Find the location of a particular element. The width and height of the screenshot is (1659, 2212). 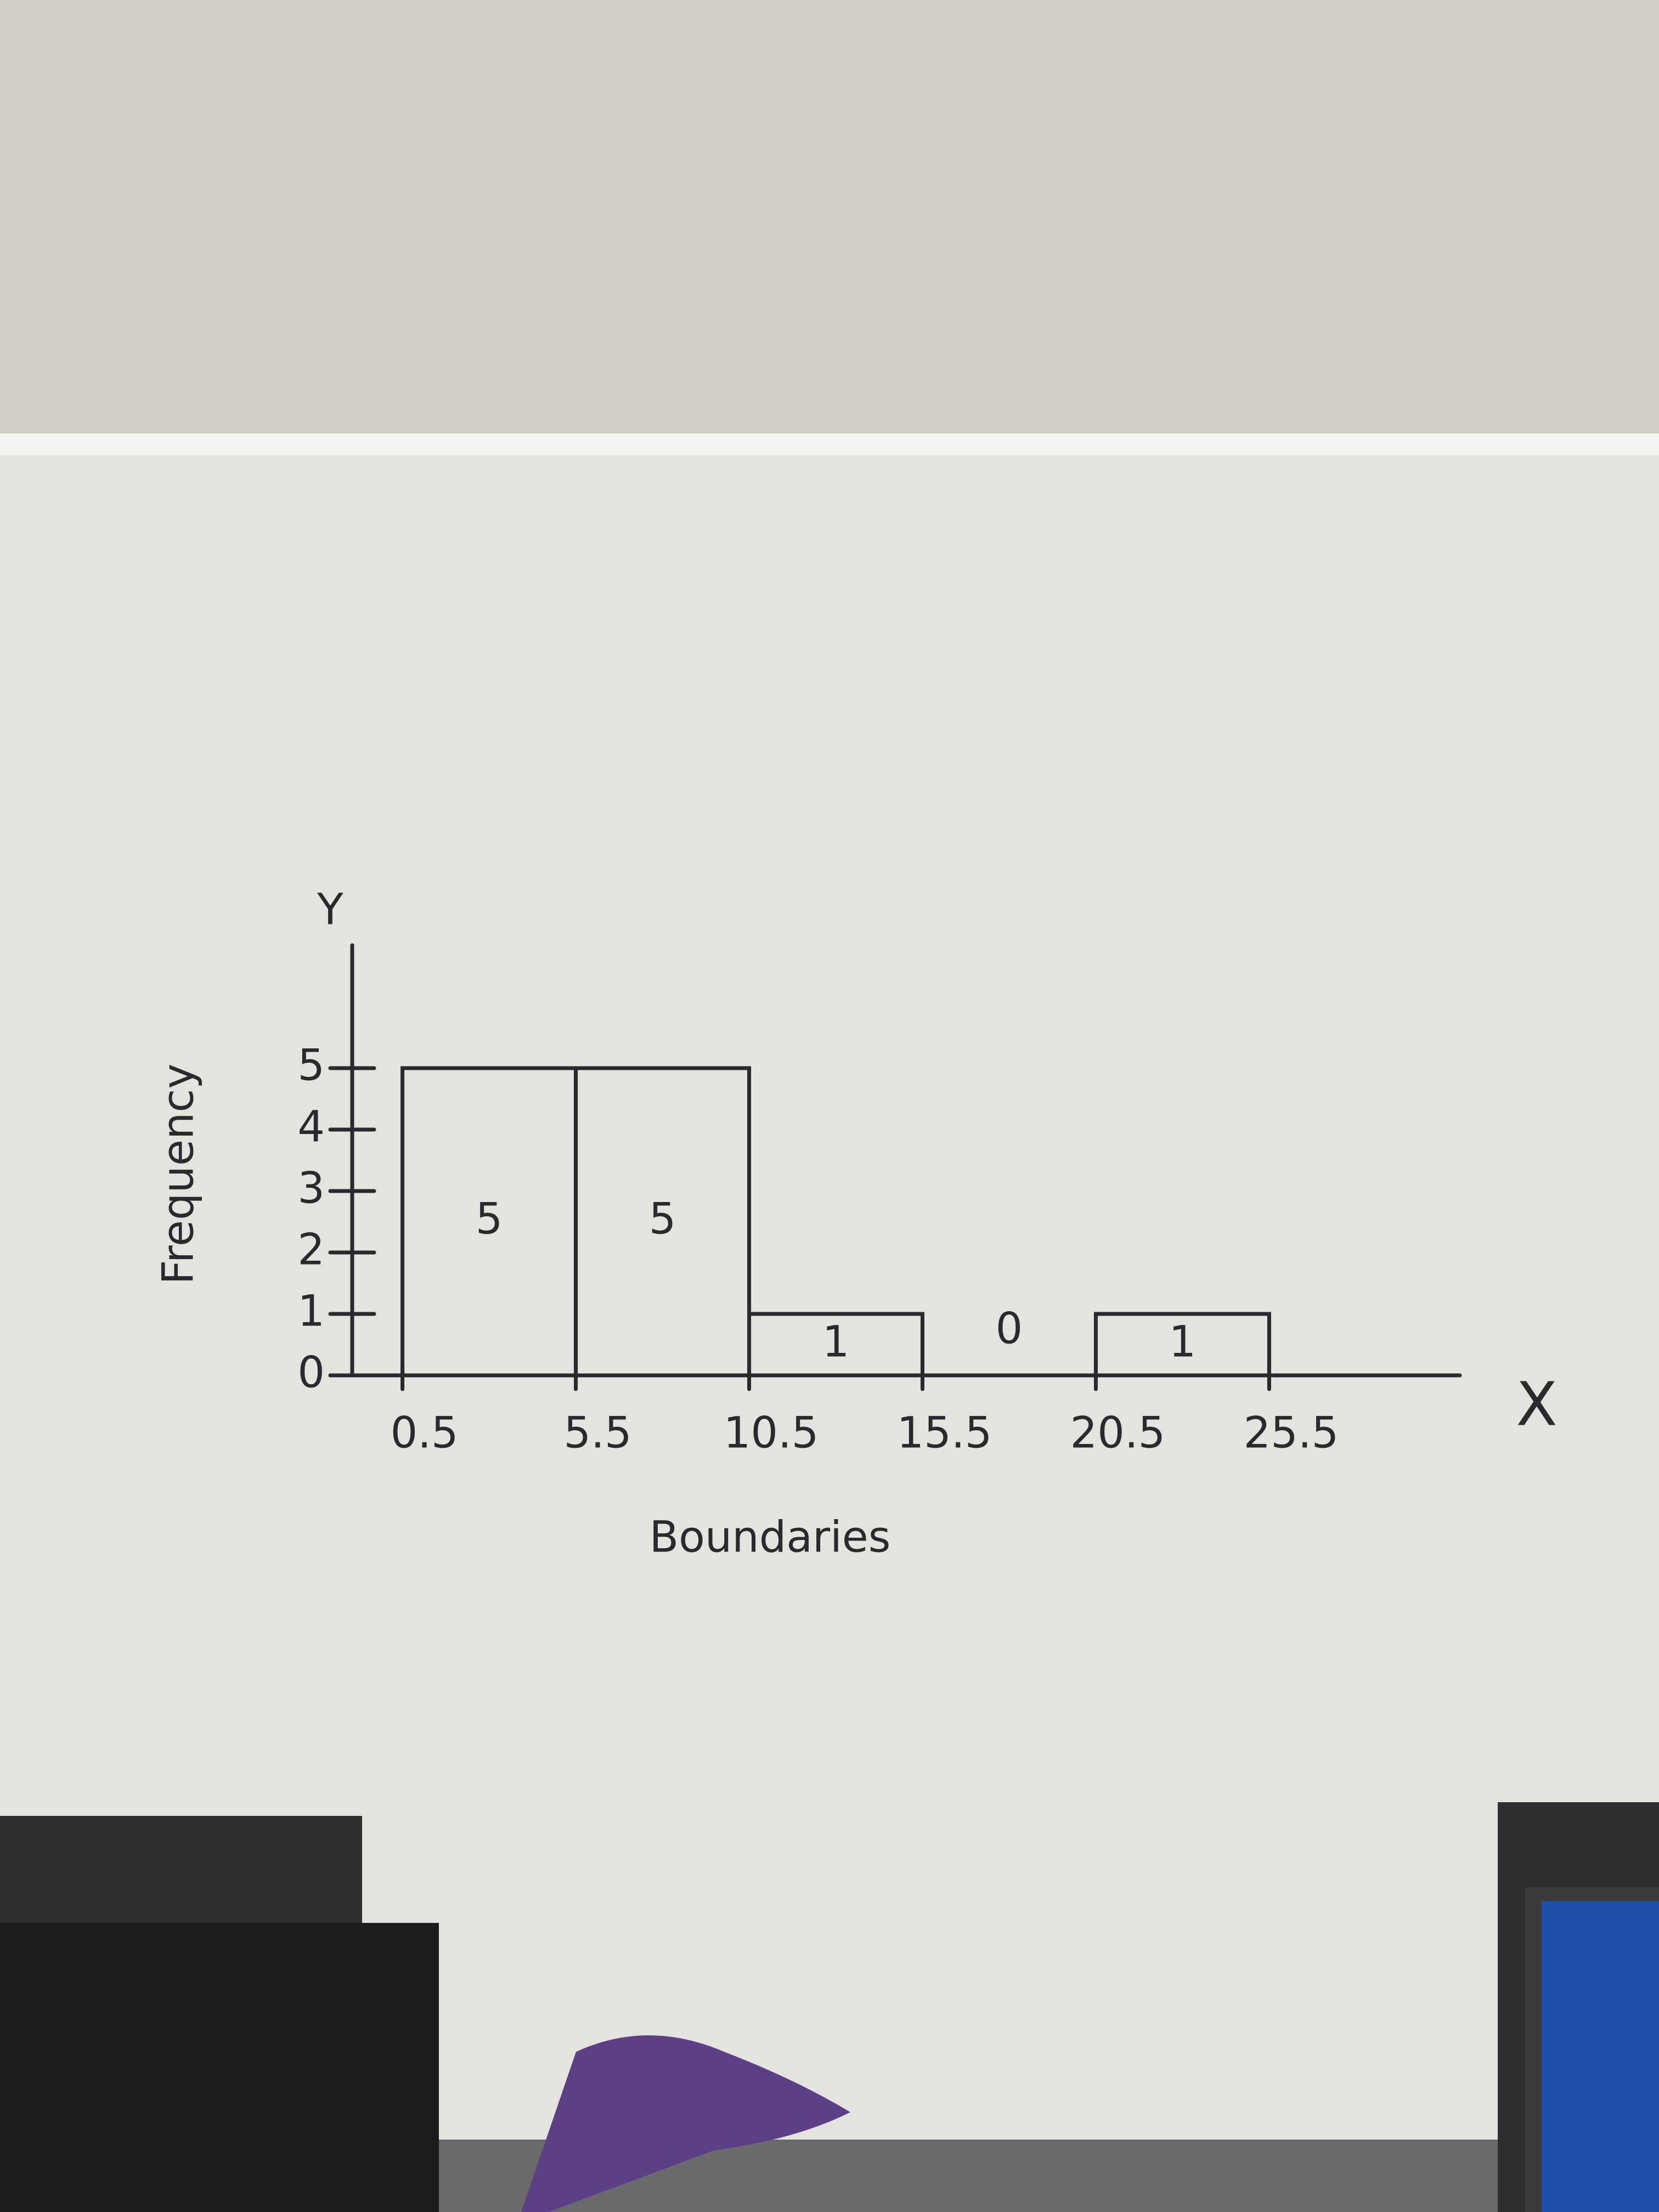

x-axis-name: X is located at coordinates (1537, 1404).